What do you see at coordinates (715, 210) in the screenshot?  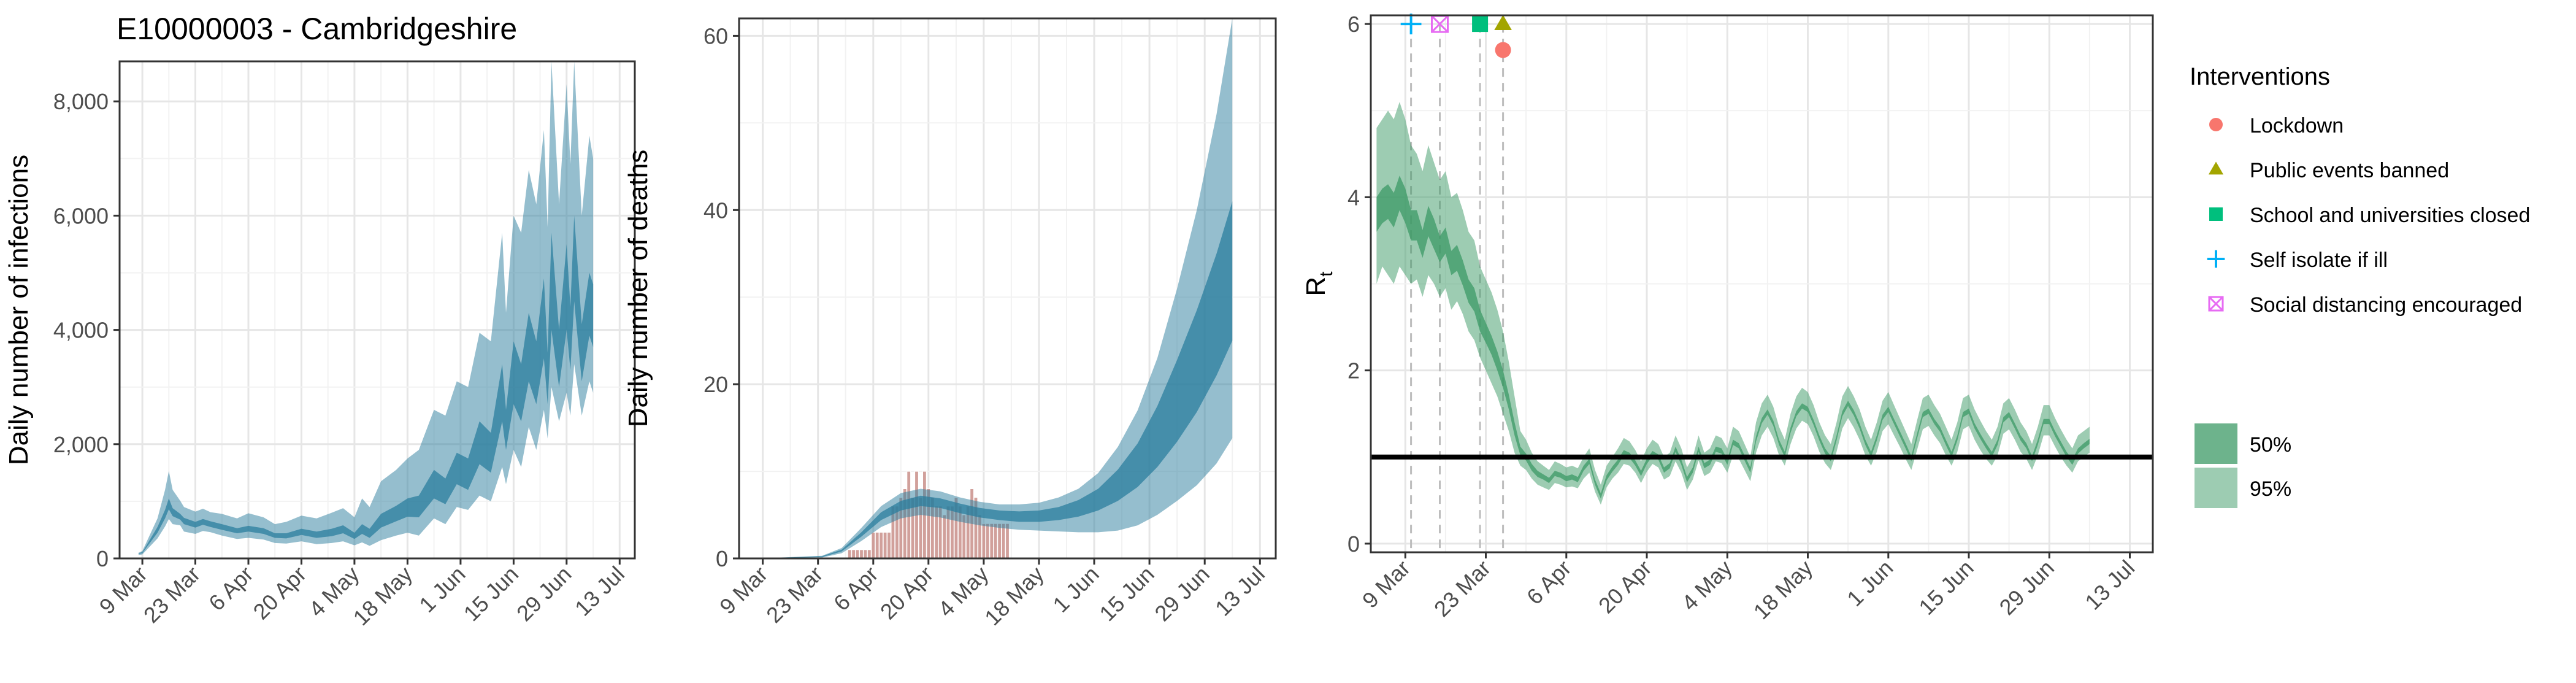 I see `y-tick-label: 40` at bounding box center [715, 210].